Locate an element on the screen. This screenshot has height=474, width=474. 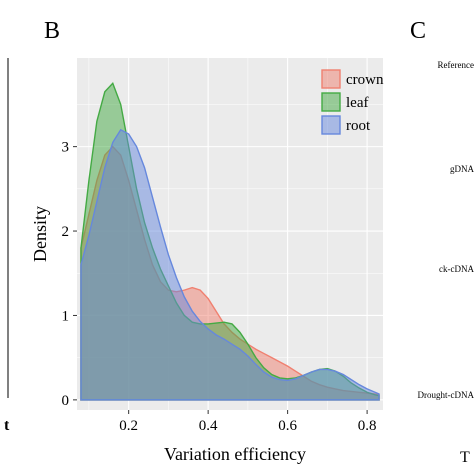
right-panel-labels: Reference gDNA ck-cDNA Drought-cDNA is located at coordinates (446, 230).